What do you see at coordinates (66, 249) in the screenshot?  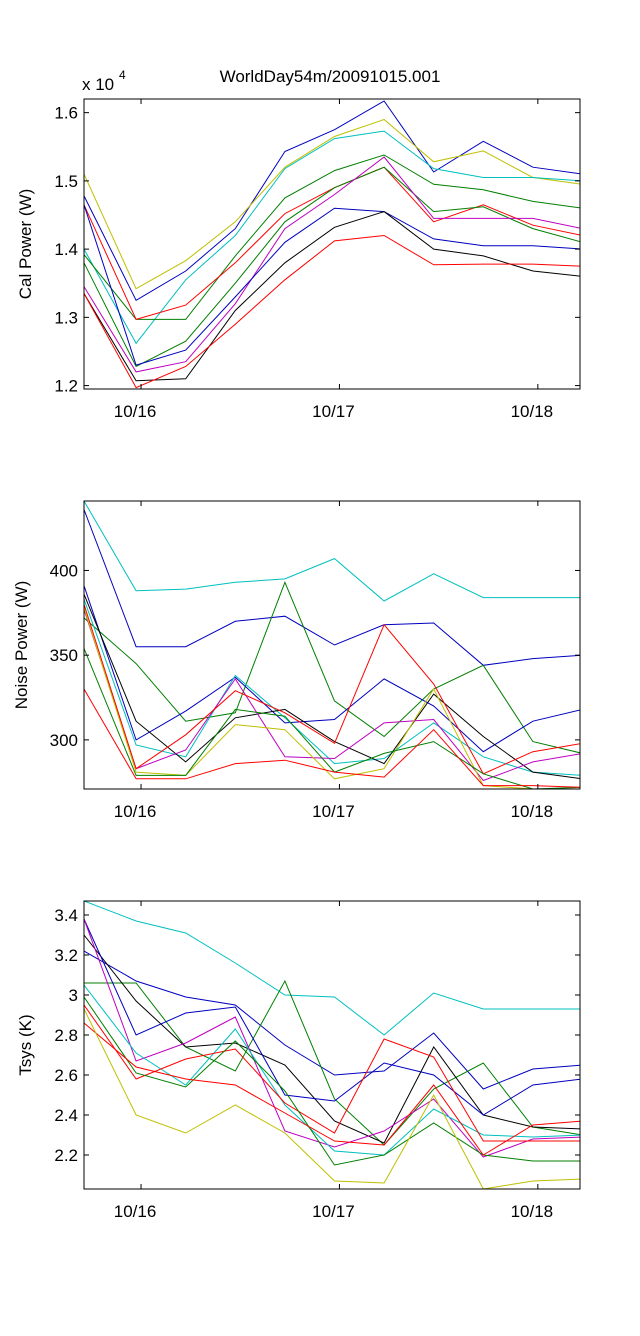 I see `y-tick-label: 1.4` at bounding box center [66, 249].